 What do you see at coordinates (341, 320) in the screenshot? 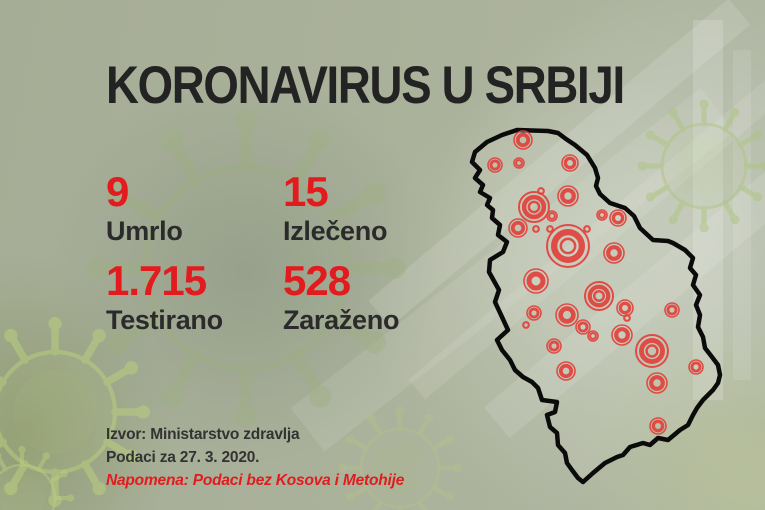
I see `stat-label: Zaraženo` at bounding box center [341, 320].